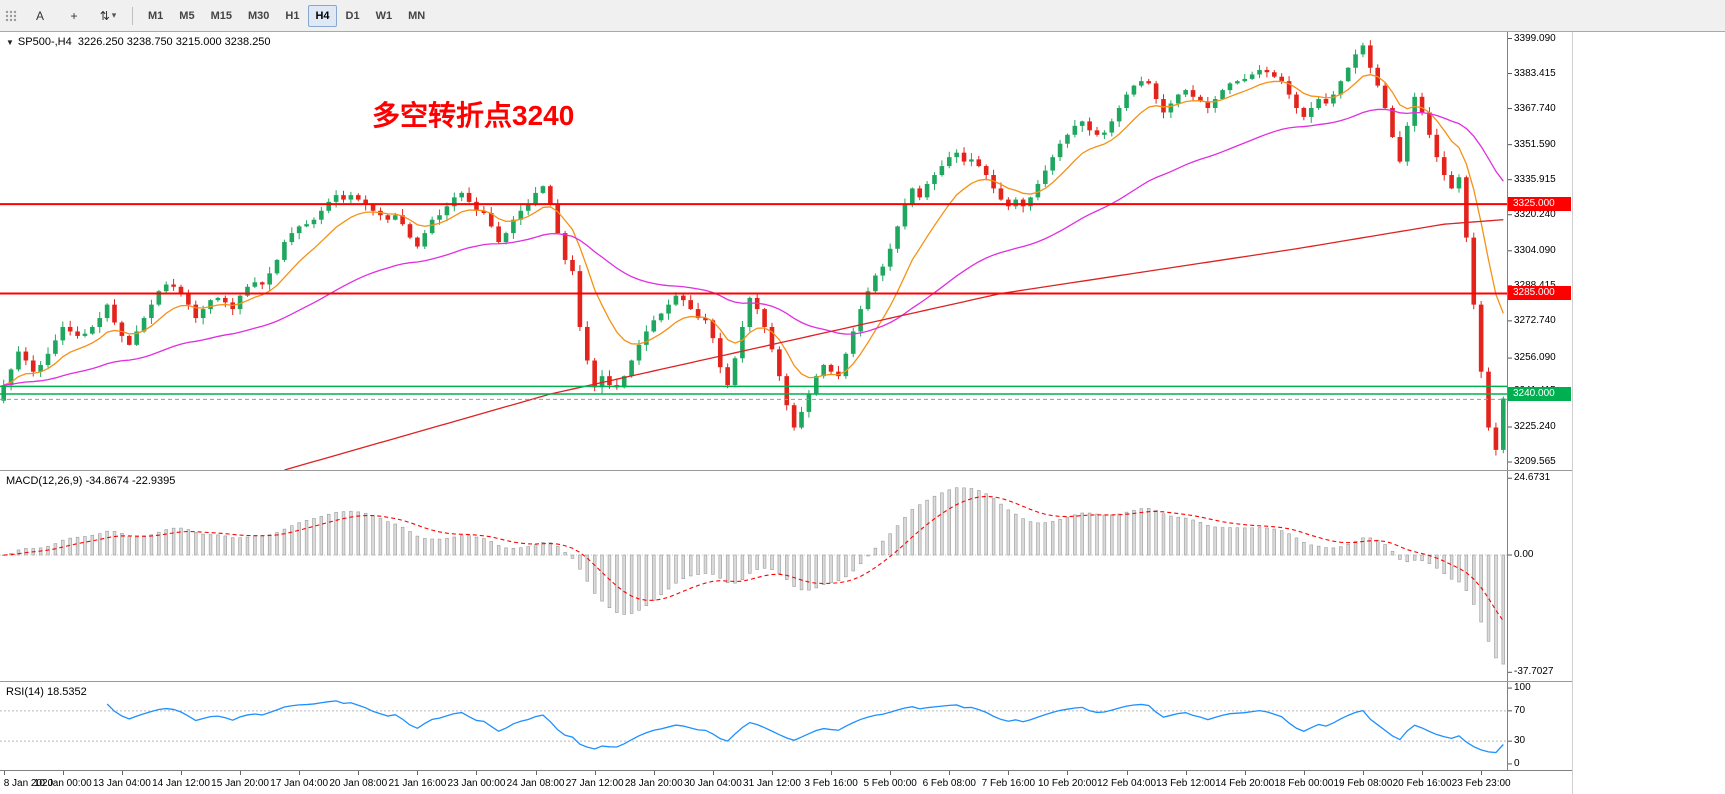 The image size is (1725, 794). I want to click on time-axis-label: 17 Jan 04:00, so click(299, 783).